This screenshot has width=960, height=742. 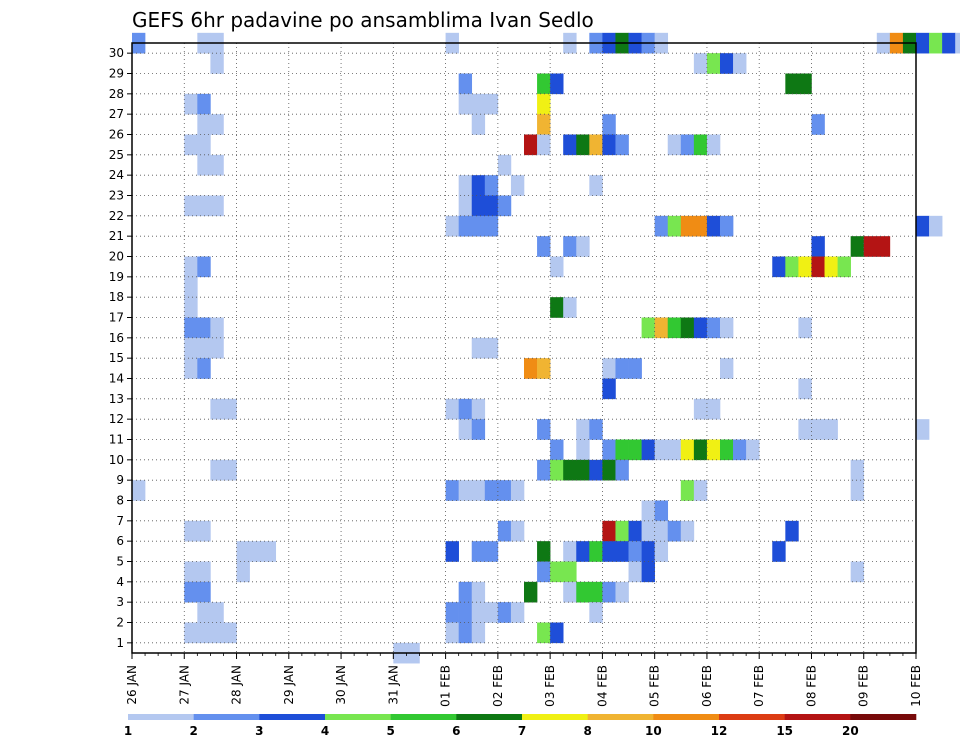 I want to click on colorbar-label: 3, so click(x=259, y=731).